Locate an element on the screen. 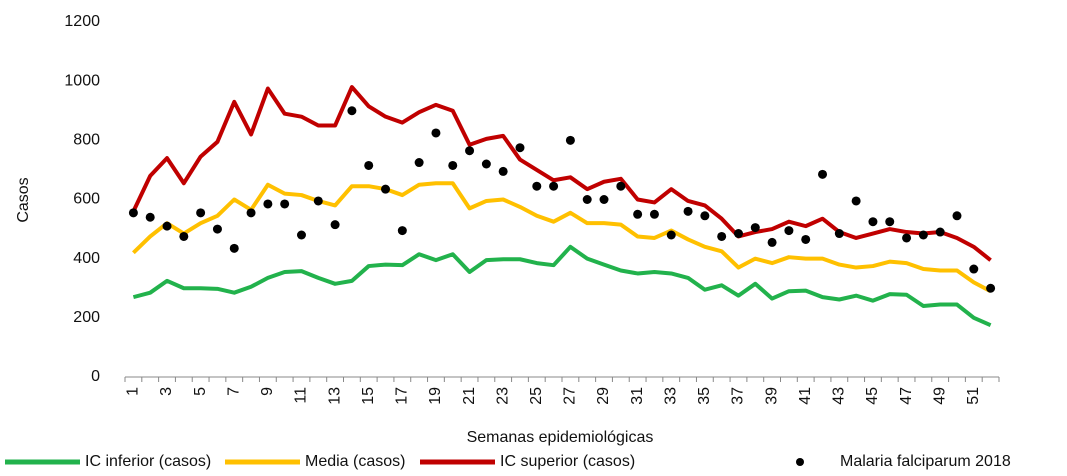 The height and width of the screenshot is (476, 1067). x-tick-label: 19 is located at coordinates (435, 396).